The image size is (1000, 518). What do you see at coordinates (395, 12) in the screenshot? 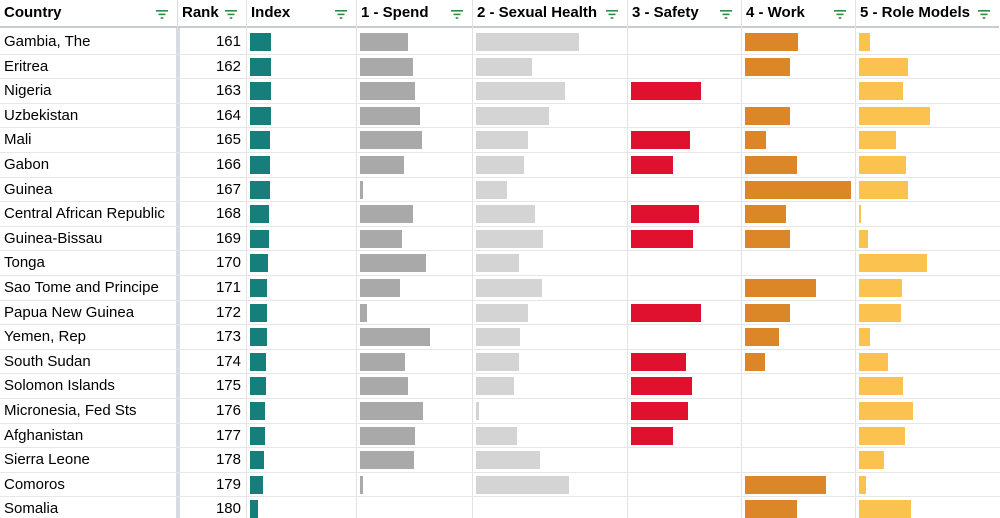
I see `column-header-label: 1 - Spend` at bounding box center [395, 12].